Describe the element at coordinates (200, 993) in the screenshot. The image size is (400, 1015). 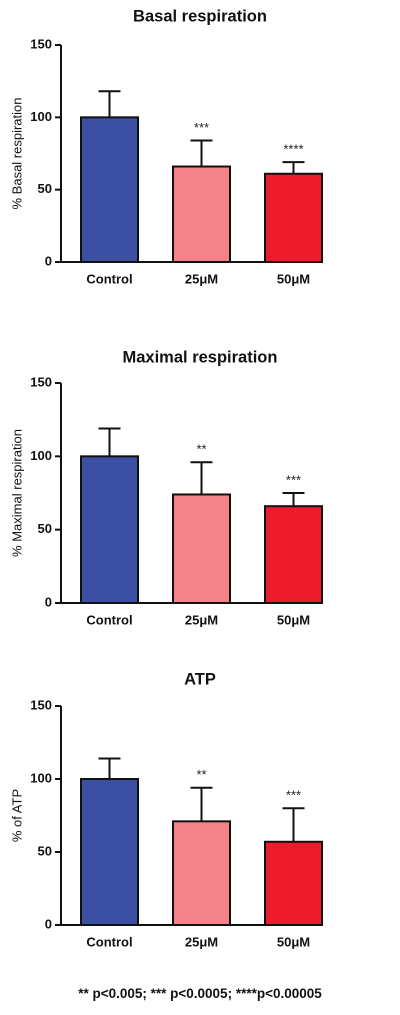
I see `significance-footnote: ** p<0.005; *** p<0.0005; ****p<0.00005` at that location.